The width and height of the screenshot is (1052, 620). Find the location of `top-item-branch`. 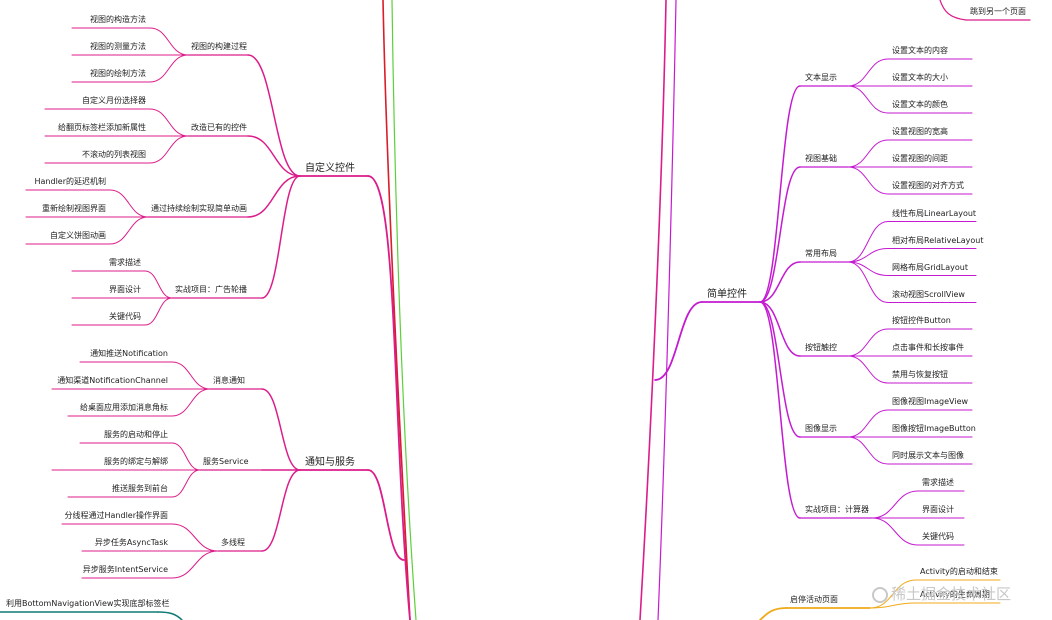

top-item-branch is located at coordinates (953, 10).